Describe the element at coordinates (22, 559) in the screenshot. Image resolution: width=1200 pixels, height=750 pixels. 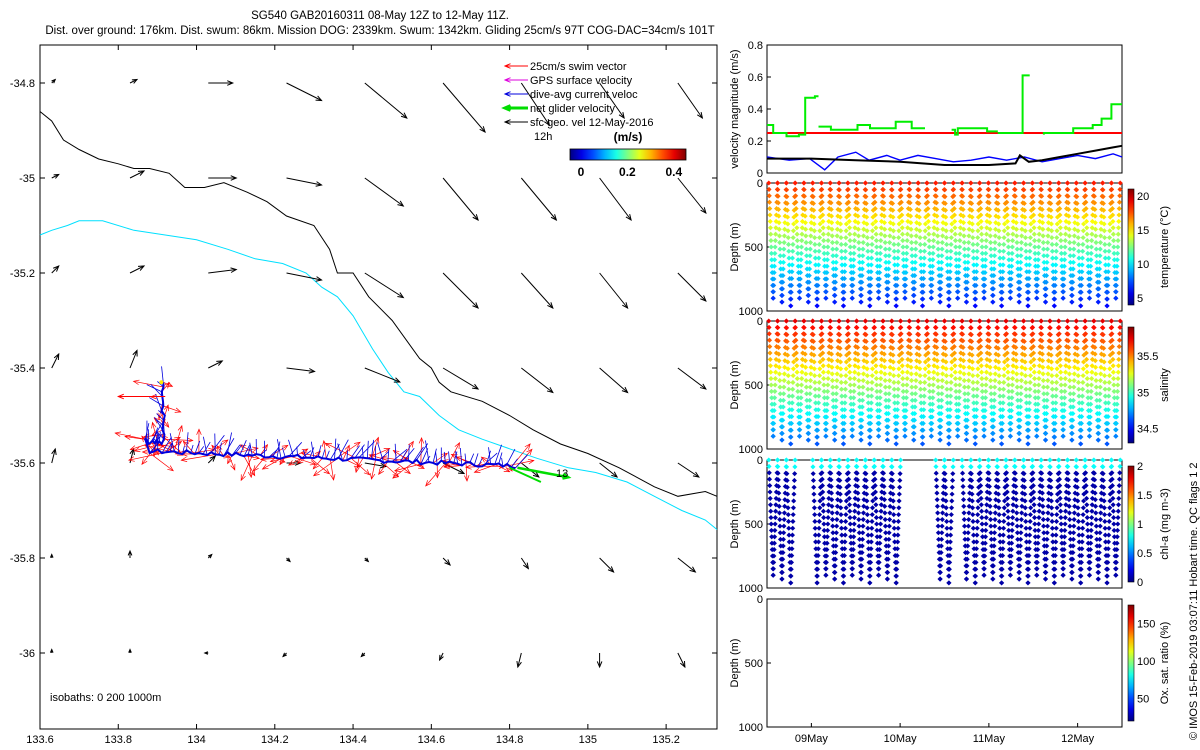
I see `y-tick-label: -35.8` at that location.